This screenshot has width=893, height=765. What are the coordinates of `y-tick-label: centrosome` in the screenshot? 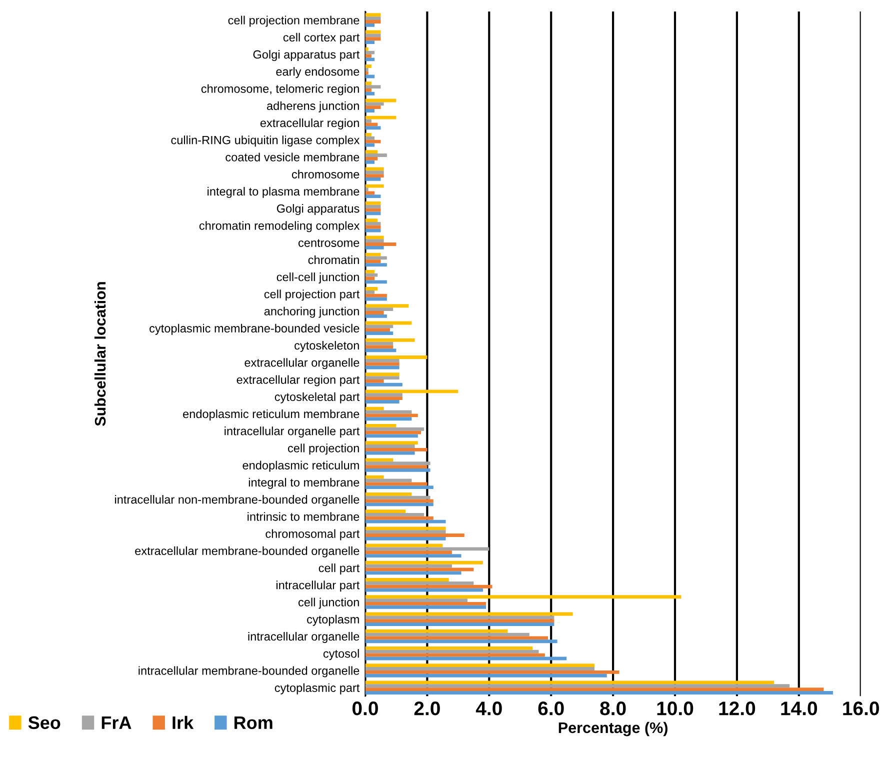 It's located at (329, 243).